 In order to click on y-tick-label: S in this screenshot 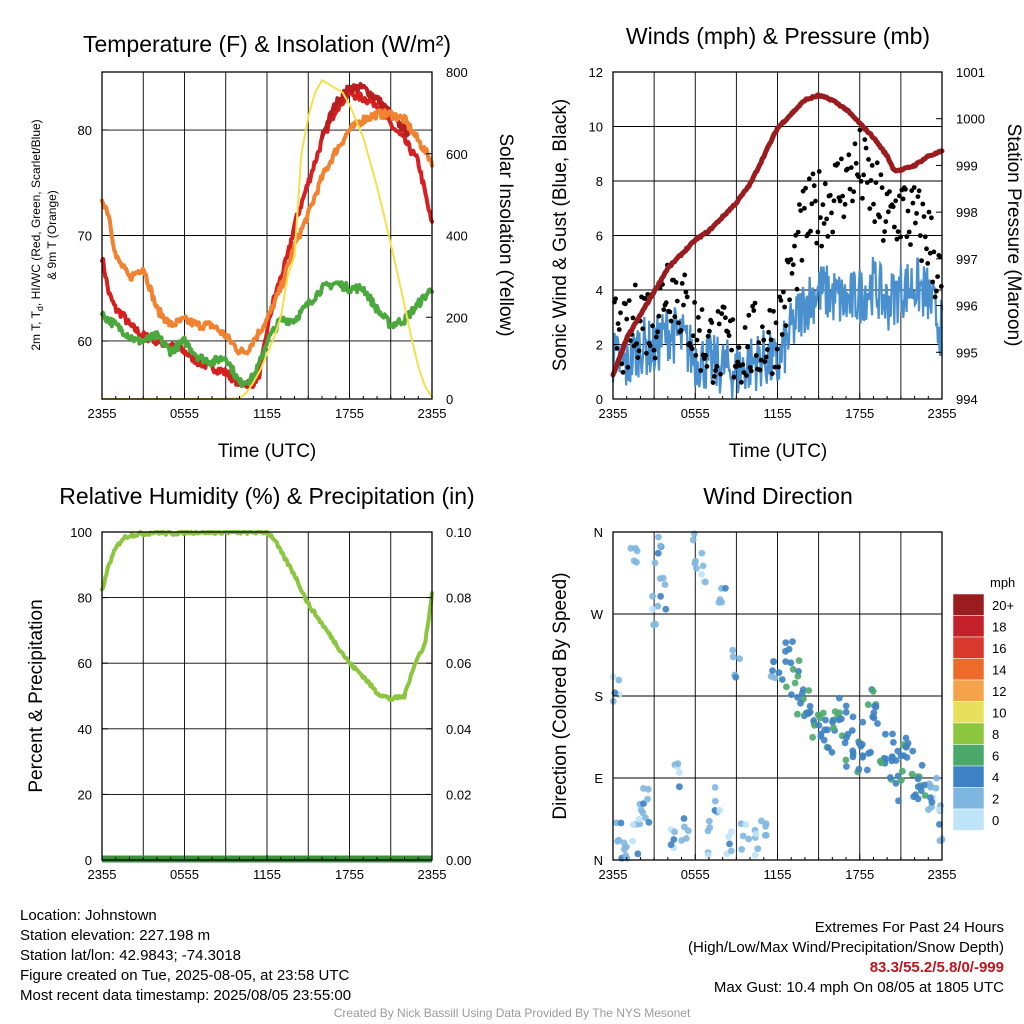, I will do `click(598, 696)`.